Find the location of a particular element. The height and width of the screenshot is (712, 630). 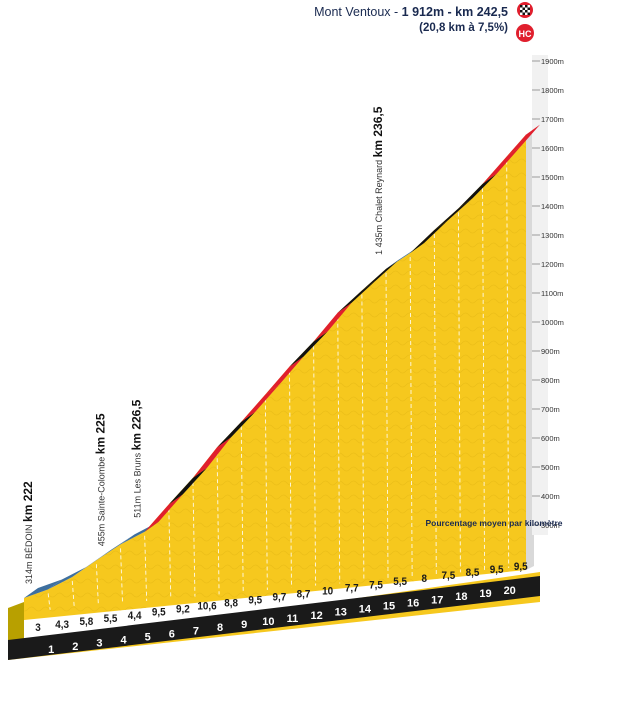

gradient-label: 10,6 is located at coordinates (206, 607).